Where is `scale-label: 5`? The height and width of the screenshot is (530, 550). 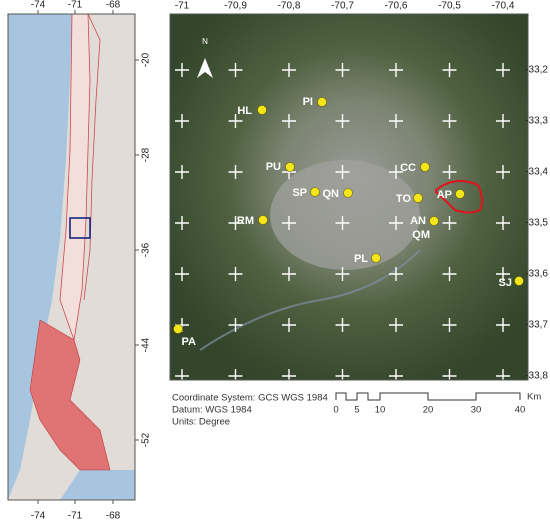
scale-label: 5 is located at coordinates (356, 410).